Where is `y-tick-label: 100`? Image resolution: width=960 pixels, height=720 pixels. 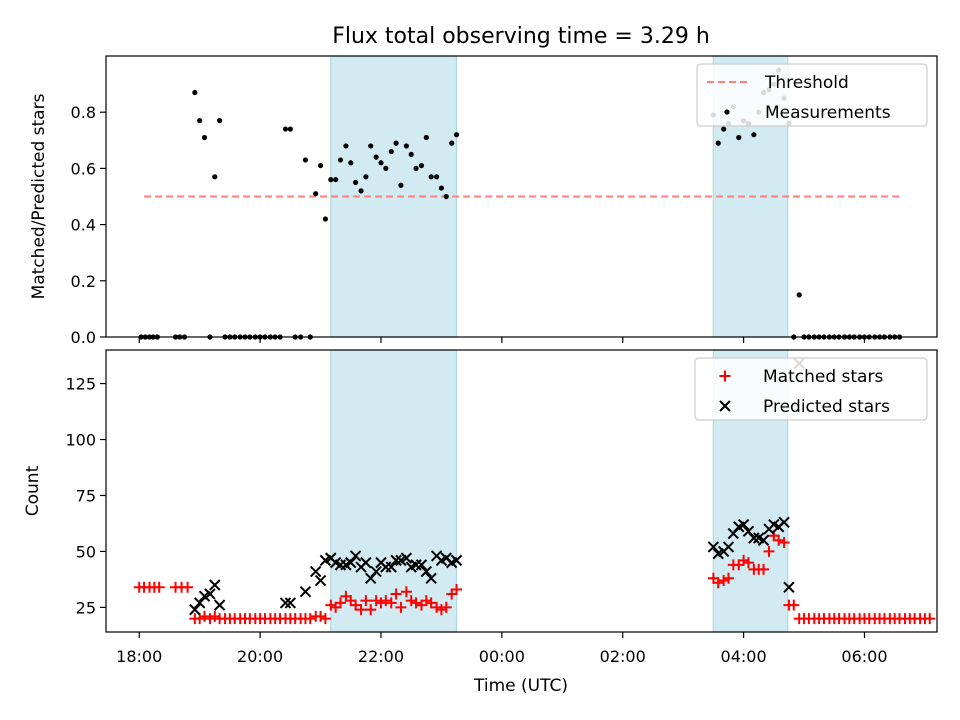 y-tick-label: 100 is located at coordinates (80, 440).